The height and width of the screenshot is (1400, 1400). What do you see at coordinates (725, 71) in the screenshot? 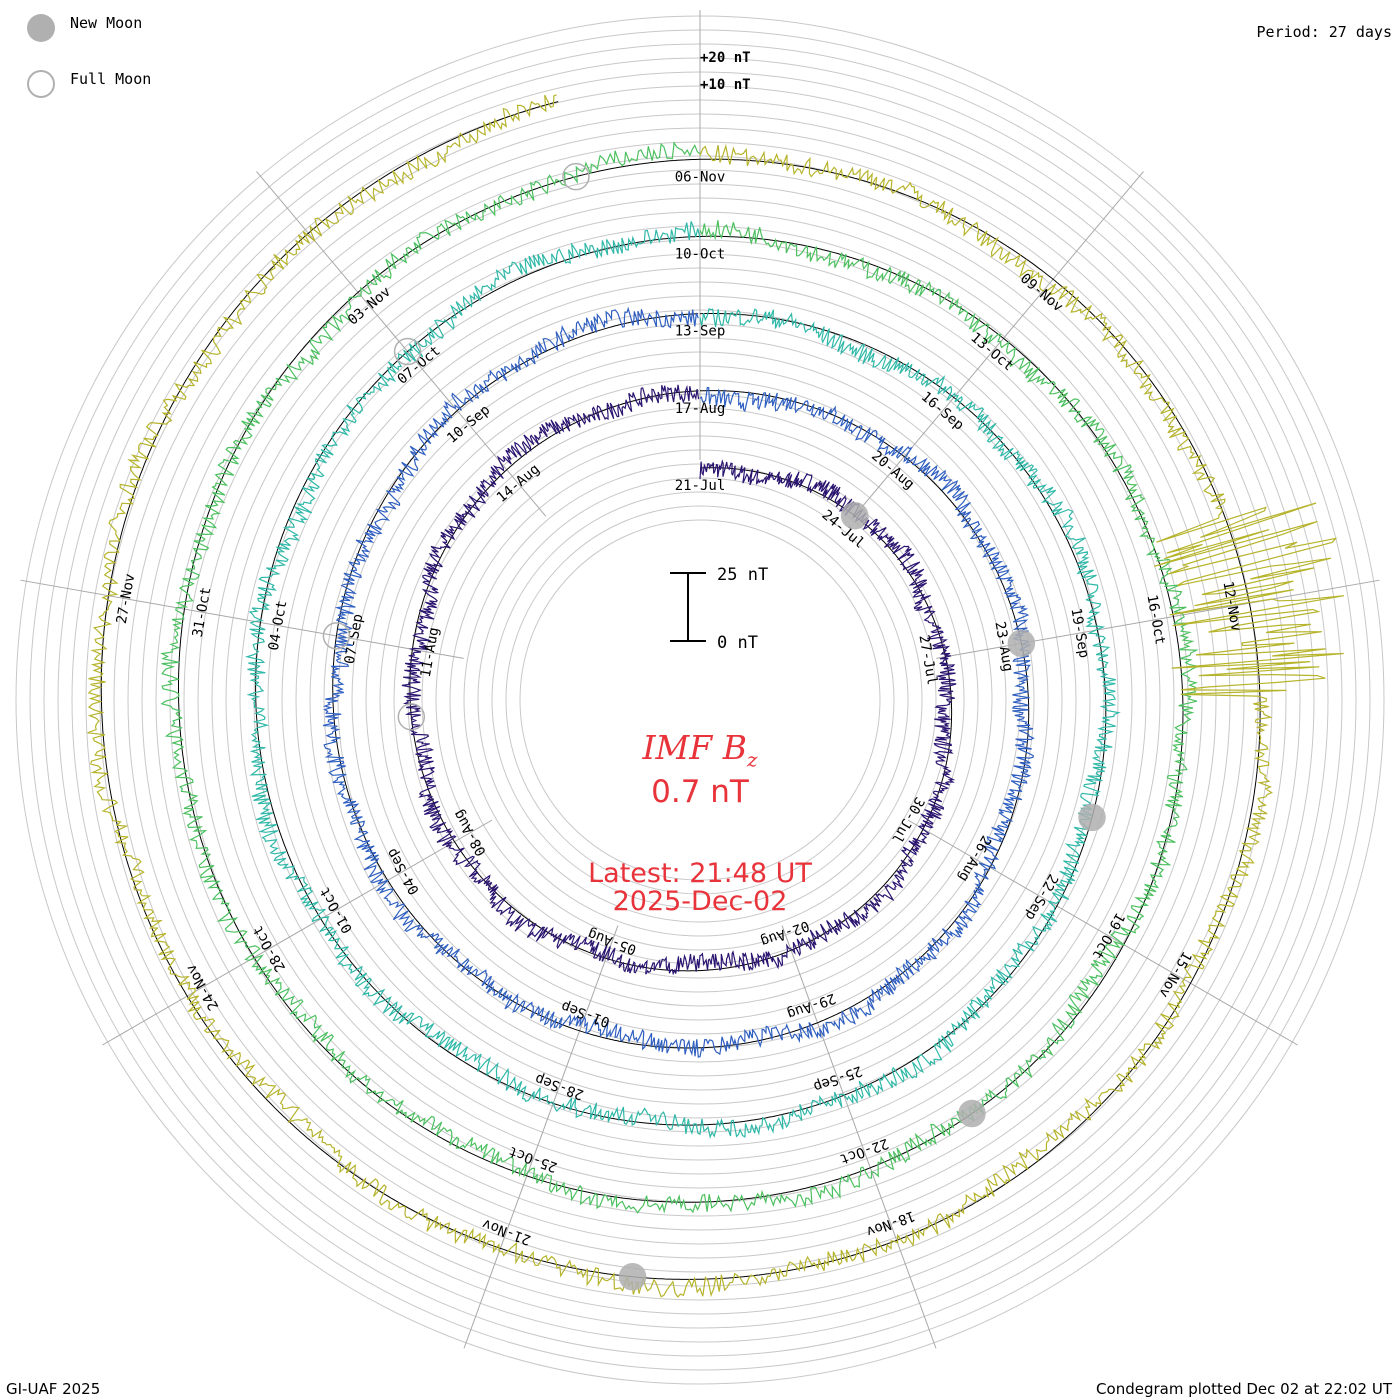
I see `reference-labels: +20 nT +10 nT` at bounding box center [725, 71].